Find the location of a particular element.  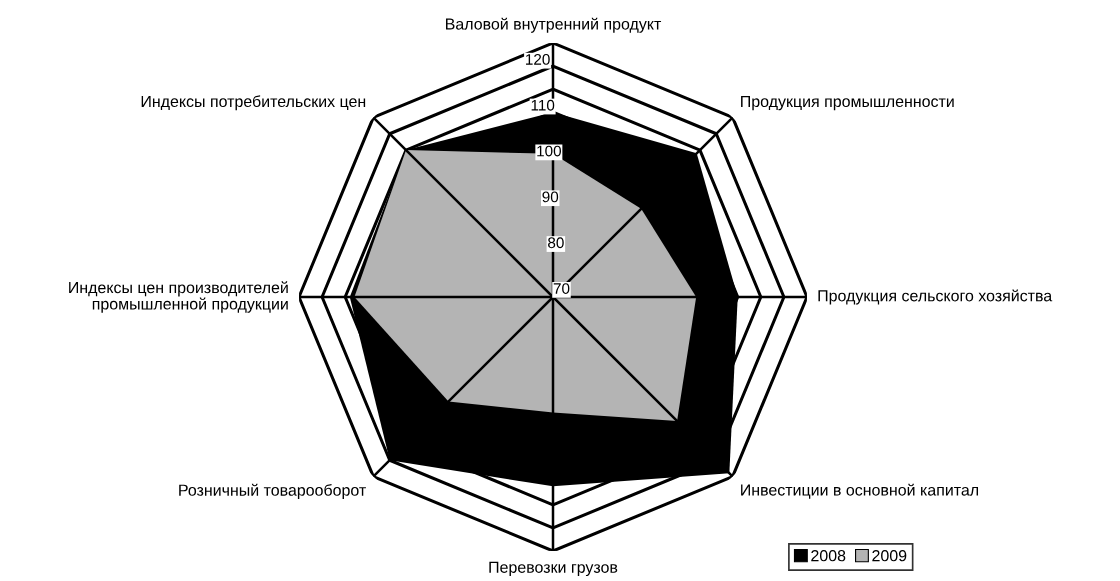

spoke-label: Индексы потребительских цен is located at coordinates (253, 103).